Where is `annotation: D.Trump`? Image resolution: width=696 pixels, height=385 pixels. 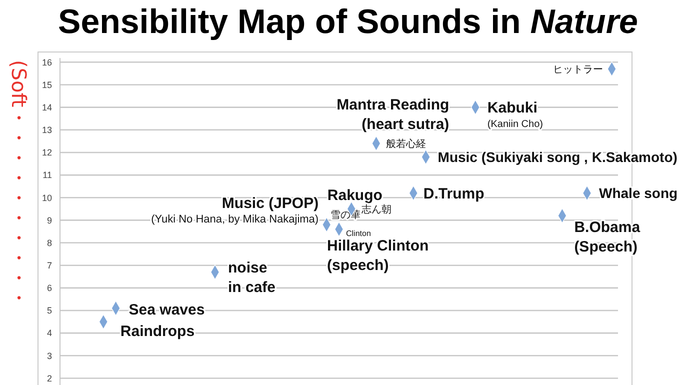 annotation: D.Trump is located at coordinates (453, 193).